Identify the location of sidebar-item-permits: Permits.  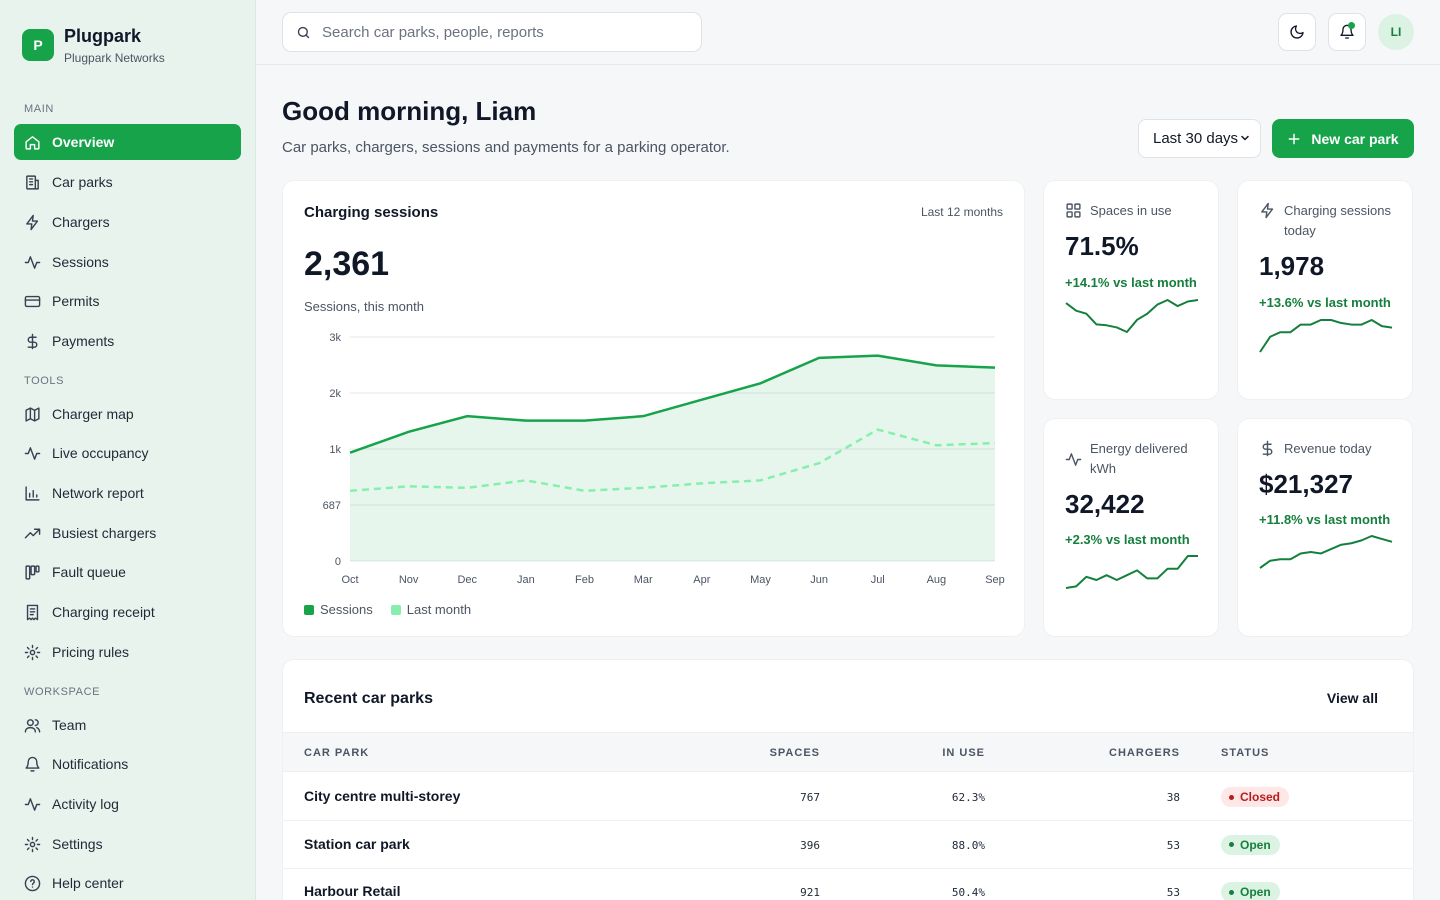
(127, 301).